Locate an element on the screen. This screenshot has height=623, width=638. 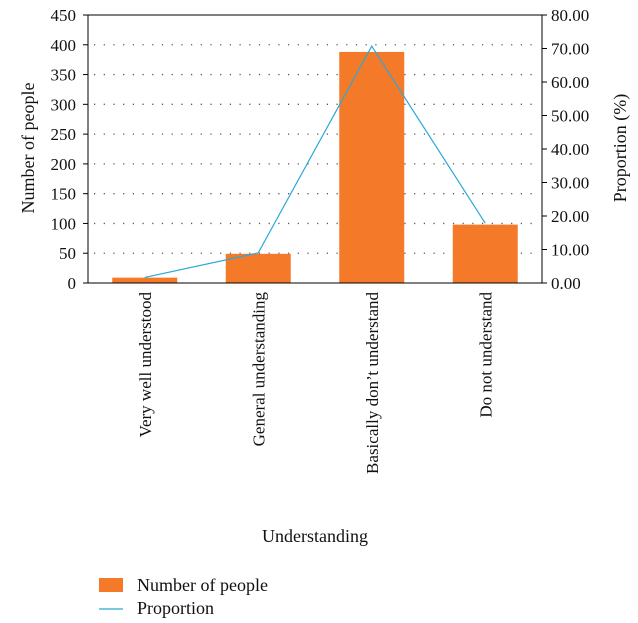
y-tick-label: 400 is located at coordinates (64, 45).